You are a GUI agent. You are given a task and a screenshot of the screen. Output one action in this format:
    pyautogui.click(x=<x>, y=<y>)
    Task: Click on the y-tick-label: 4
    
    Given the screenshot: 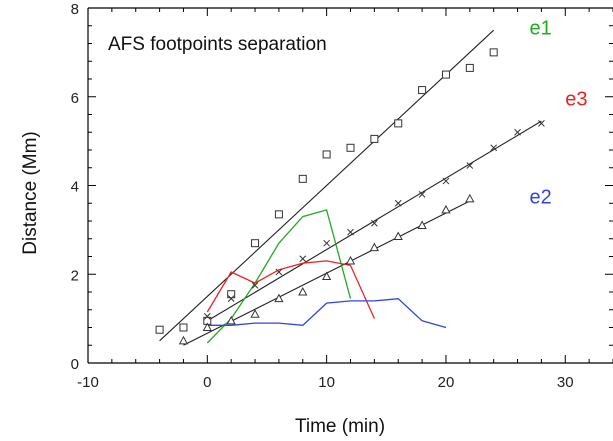 What is the action you would take?
    pyautogui.click(x=75, y=187)
    